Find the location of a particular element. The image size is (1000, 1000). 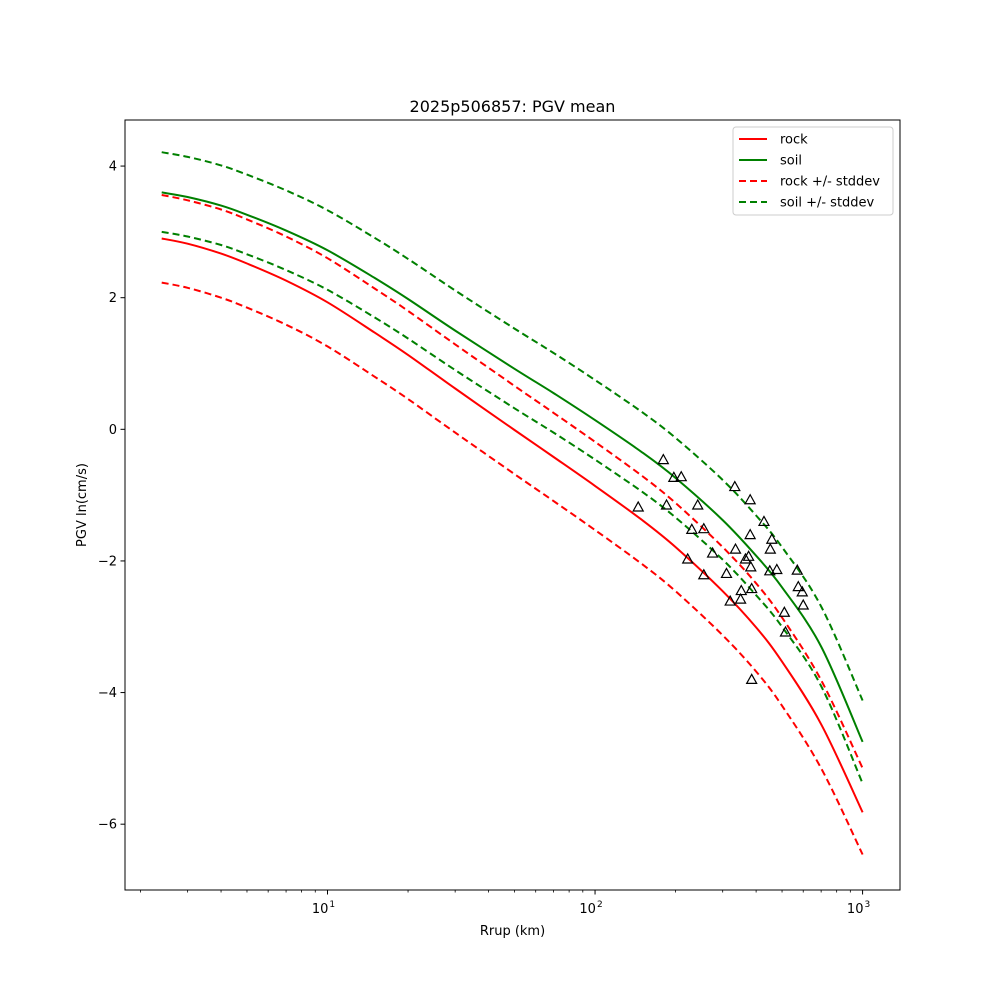

legend-label: soil is located at coordinates (791, 161).